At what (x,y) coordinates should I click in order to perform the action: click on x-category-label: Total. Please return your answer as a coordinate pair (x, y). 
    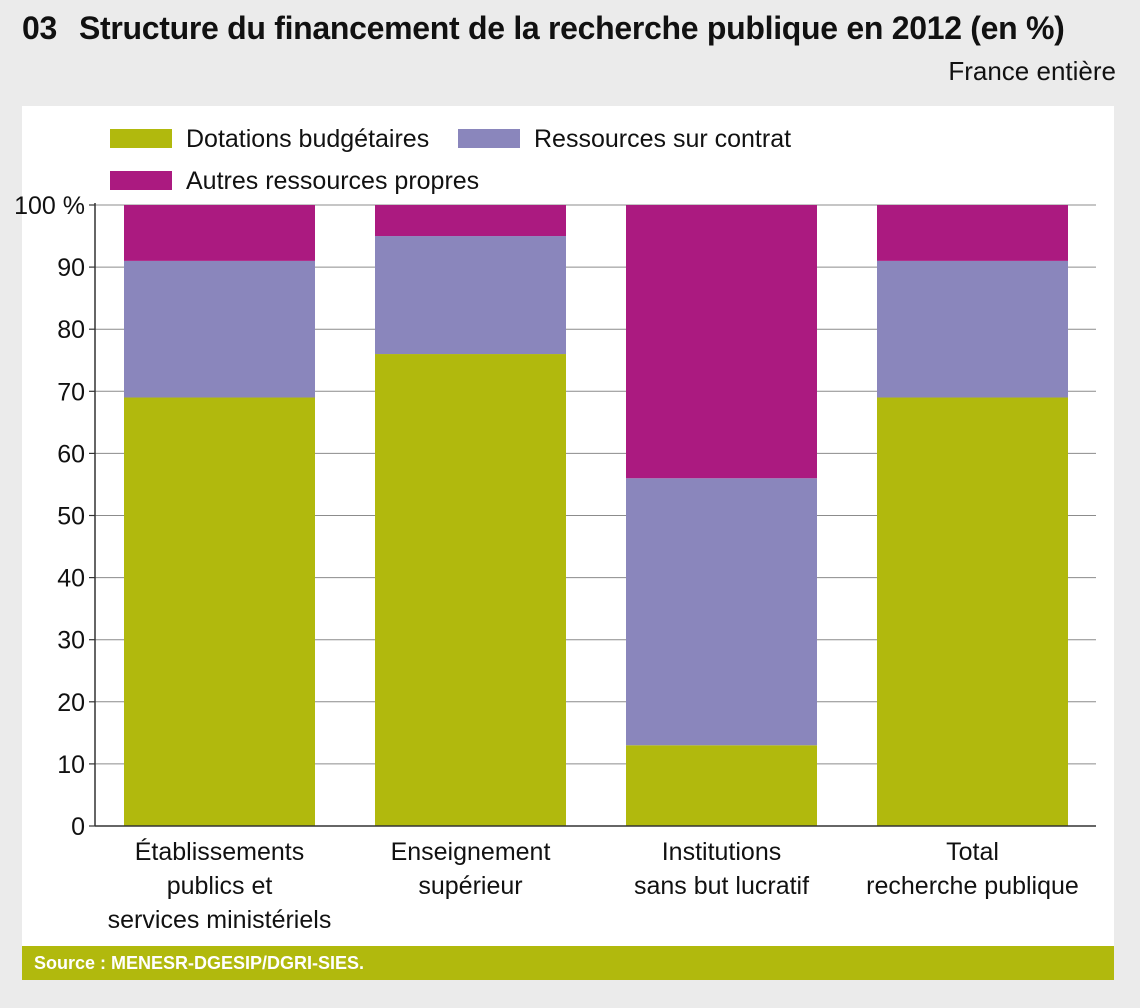
    Looking at the image, I should click on (972, 852).